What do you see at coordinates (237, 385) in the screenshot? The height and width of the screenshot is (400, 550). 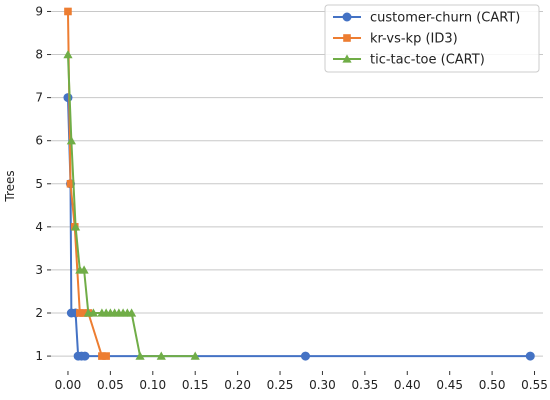 I see `x-tick-label: 0.20` at bounding box center [237, 385].